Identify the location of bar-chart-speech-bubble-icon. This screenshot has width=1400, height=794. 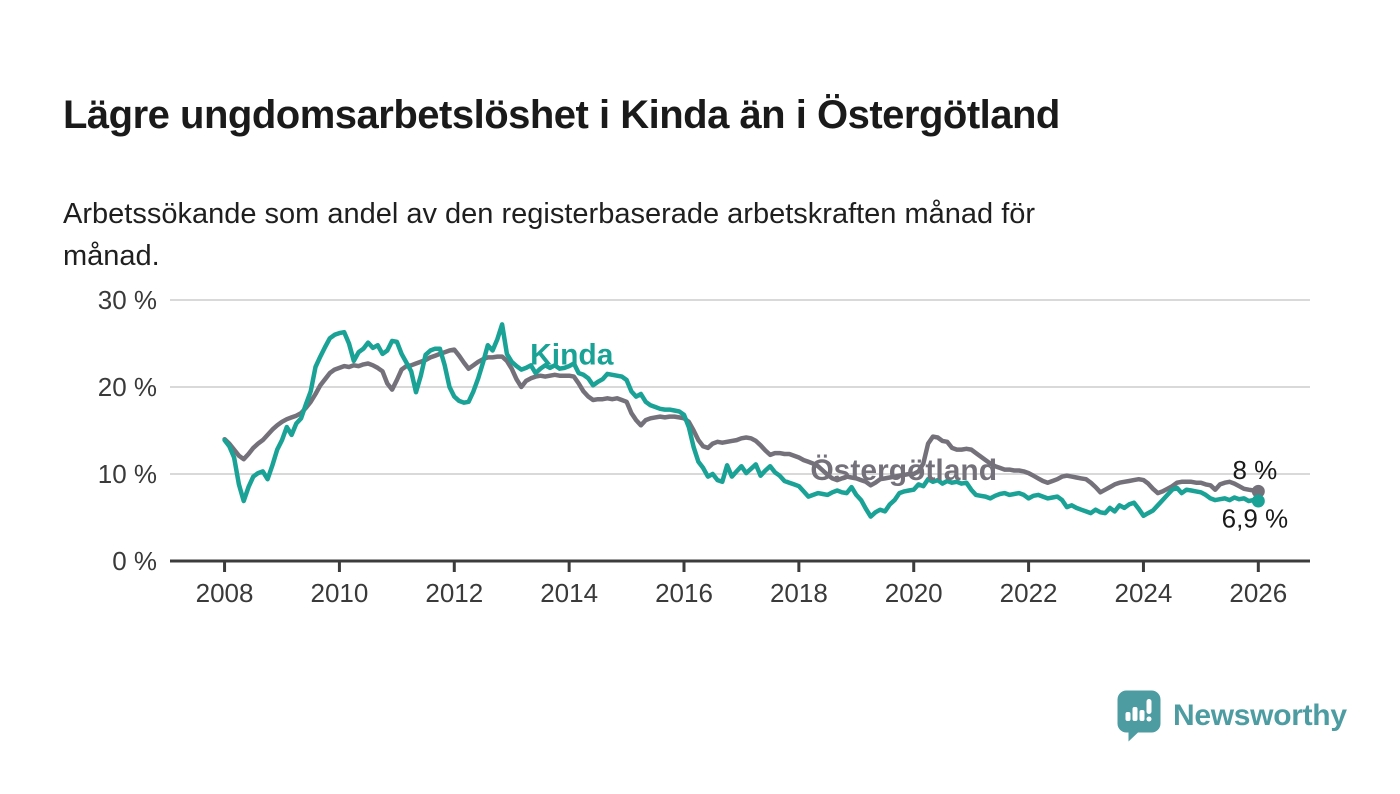
(1139, 716).